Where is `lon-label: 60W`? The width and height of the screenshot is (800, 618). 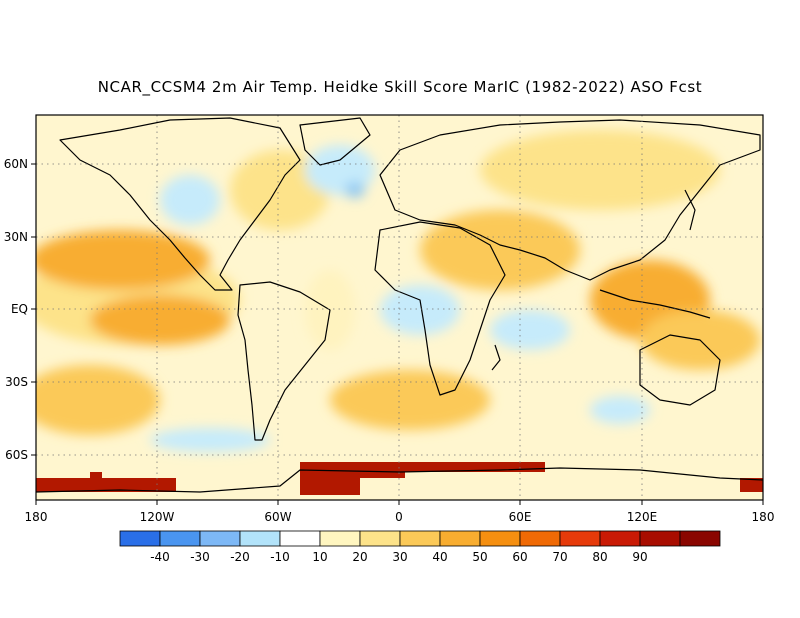
lon-label: 60W is located at coordinates (277, 517).